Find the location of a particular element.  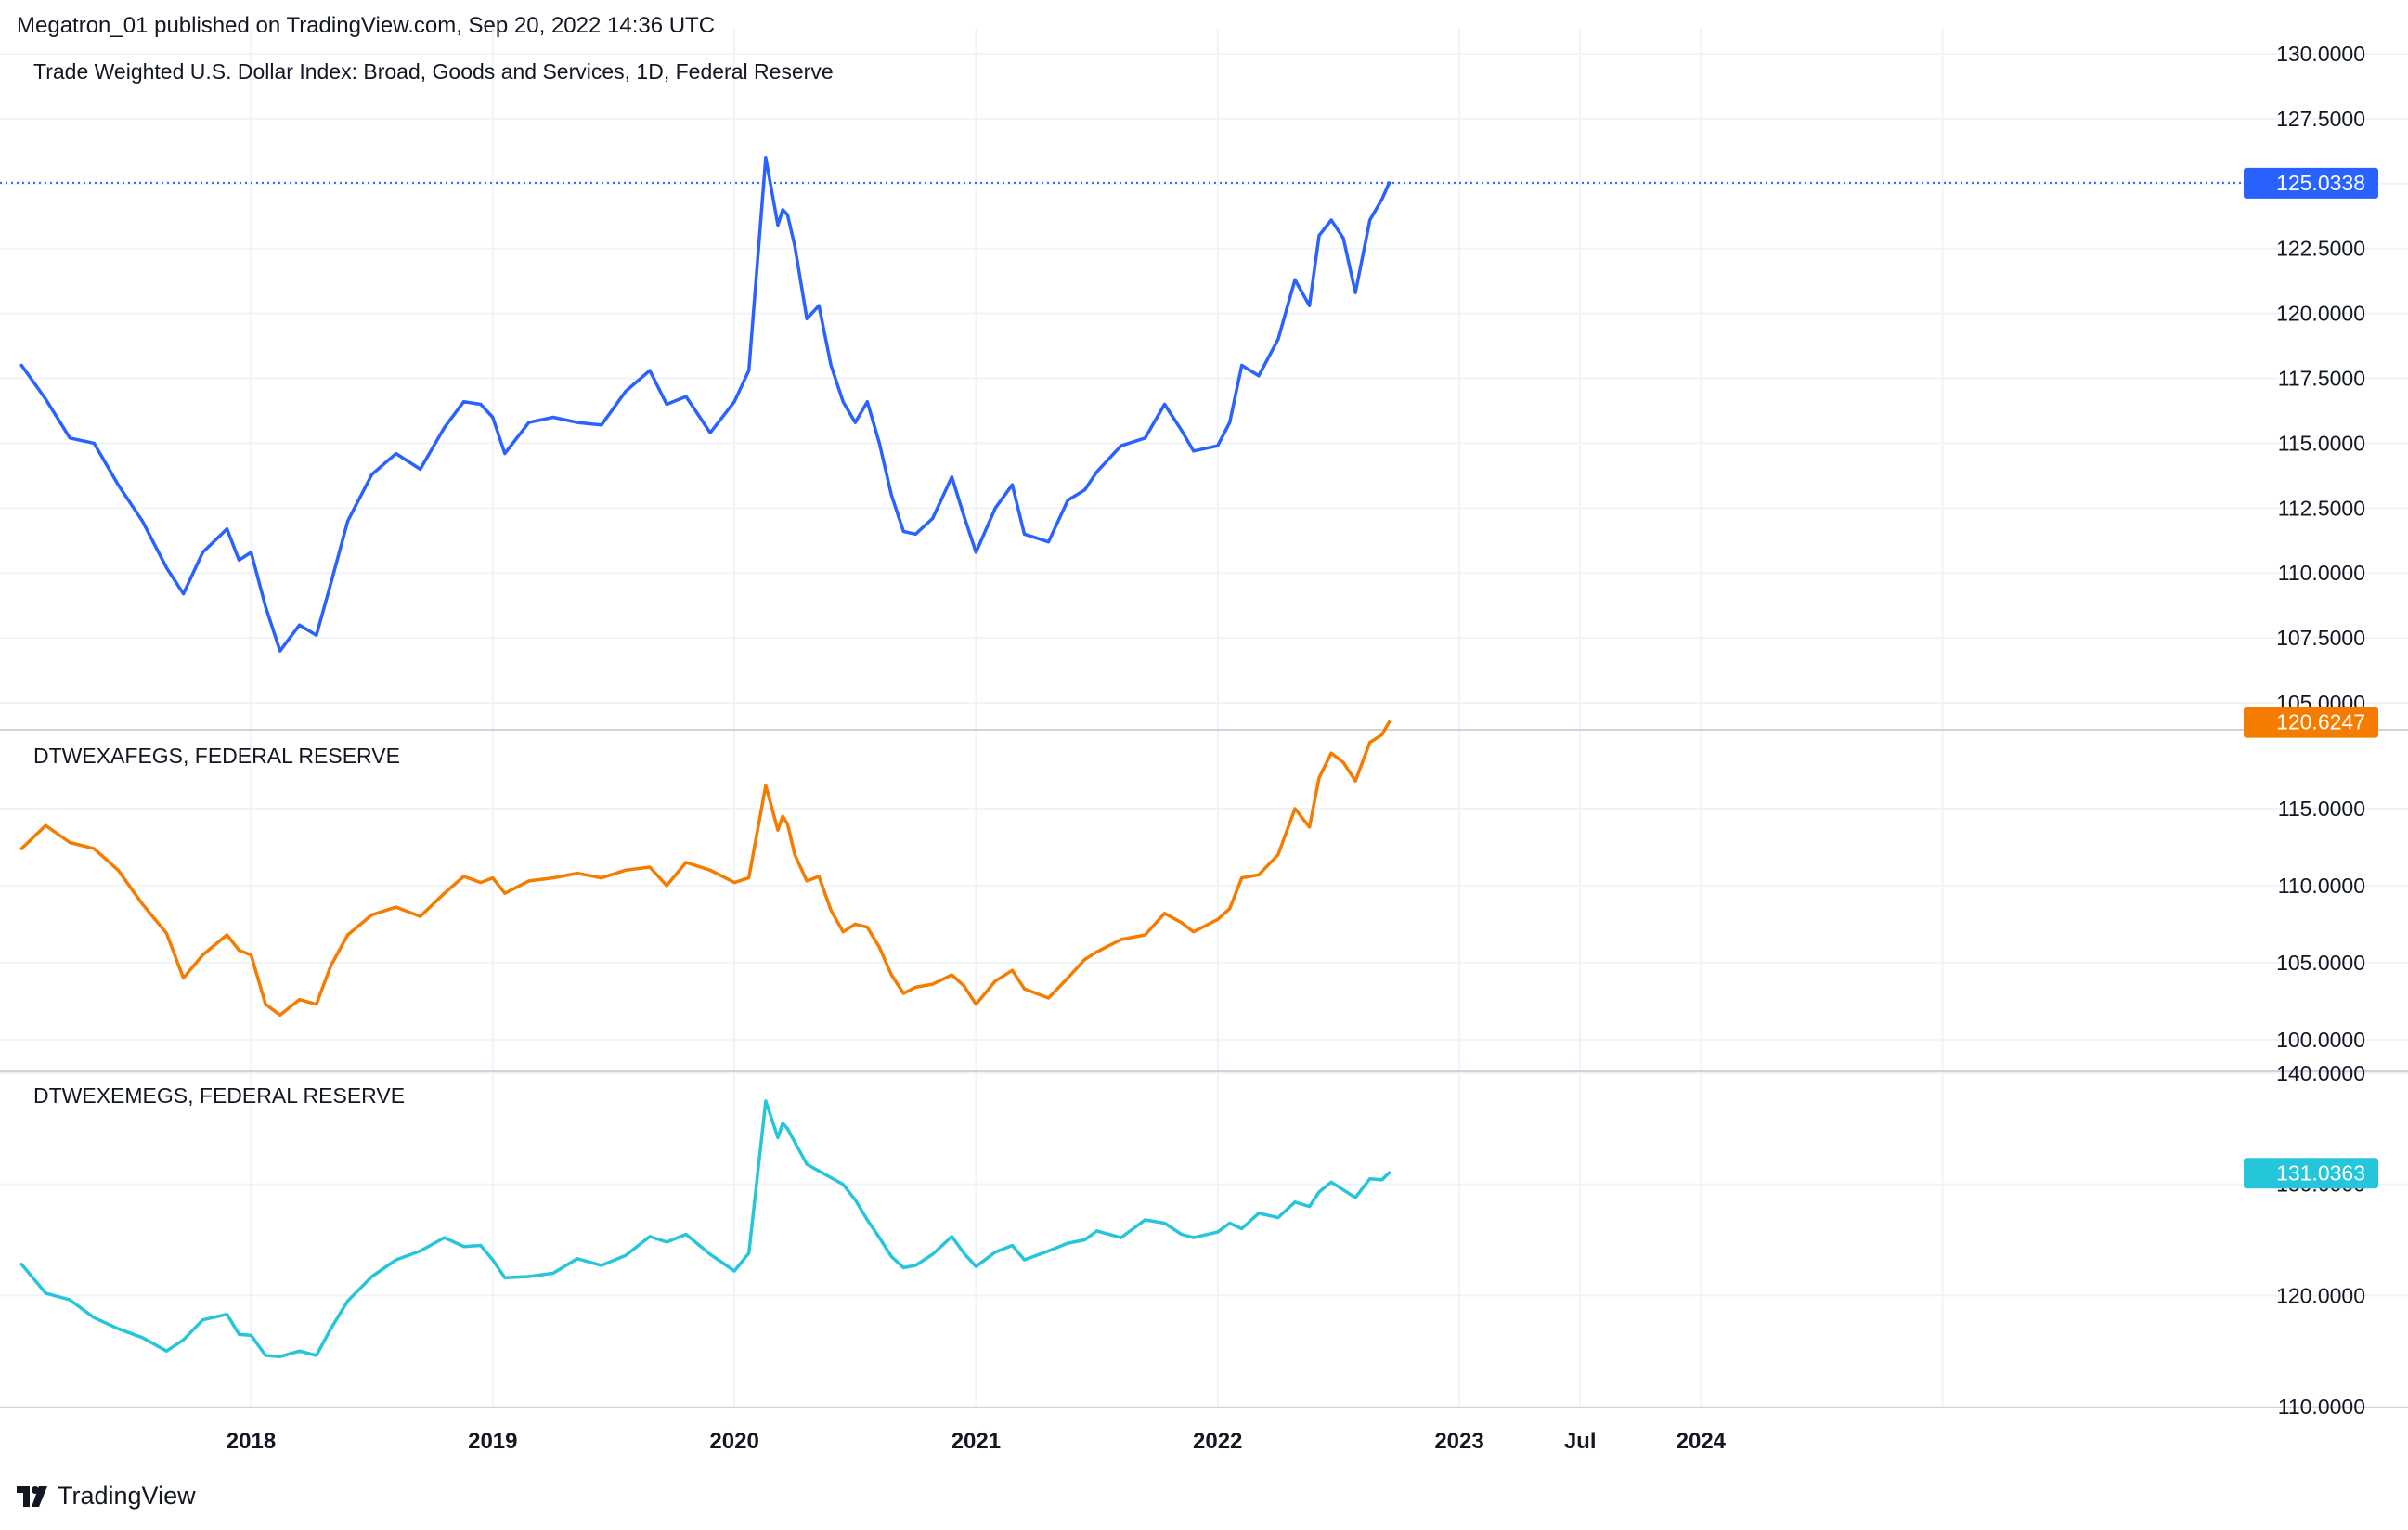

footer: TradingView is located at coordinates (106, 1496).